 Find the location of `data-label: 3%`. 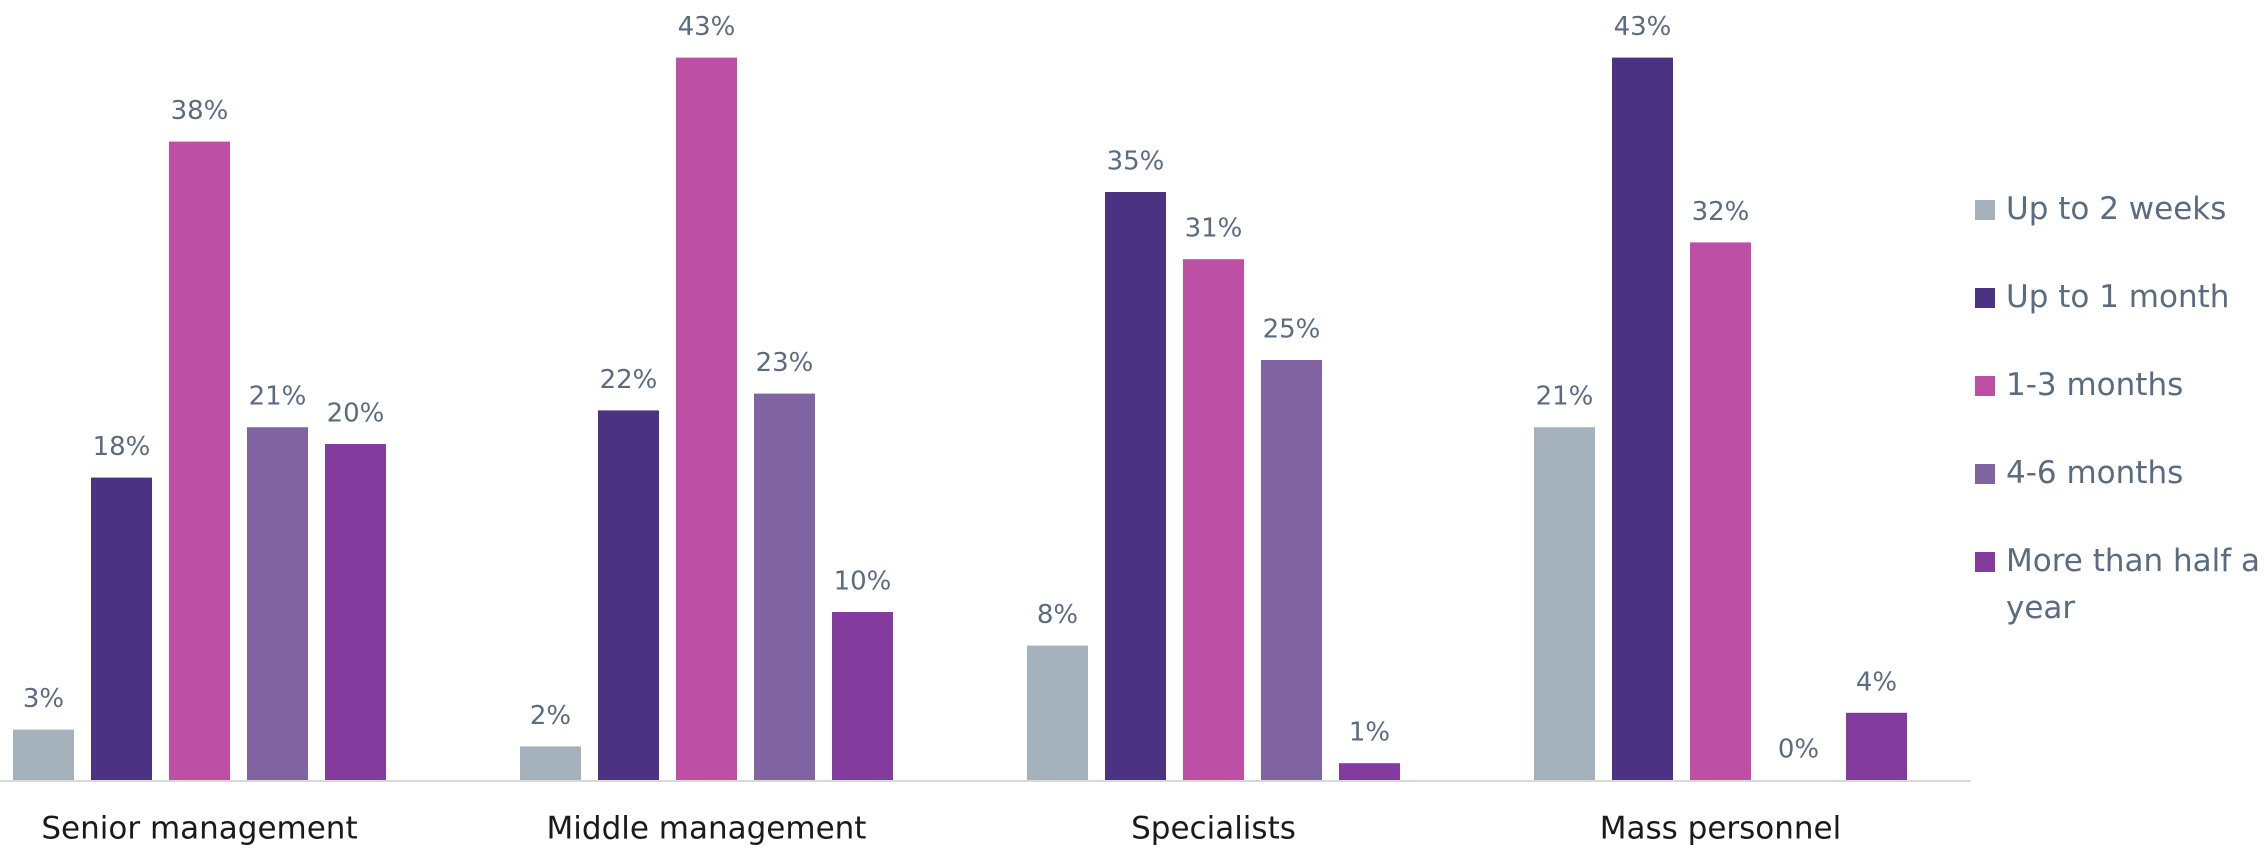

data-label: 3% is located at coordinates (43, 699).